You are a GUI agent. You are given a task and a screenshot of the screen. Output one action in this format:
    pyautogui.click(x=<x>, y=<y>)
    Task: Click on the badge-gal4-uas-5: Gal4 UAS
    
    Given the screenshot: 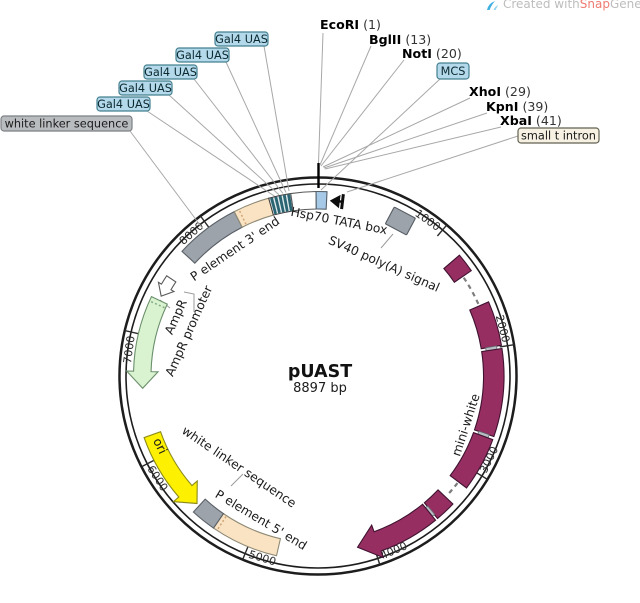 What is the action you would take?
    pyautogui.click(x=123, y=104)
    